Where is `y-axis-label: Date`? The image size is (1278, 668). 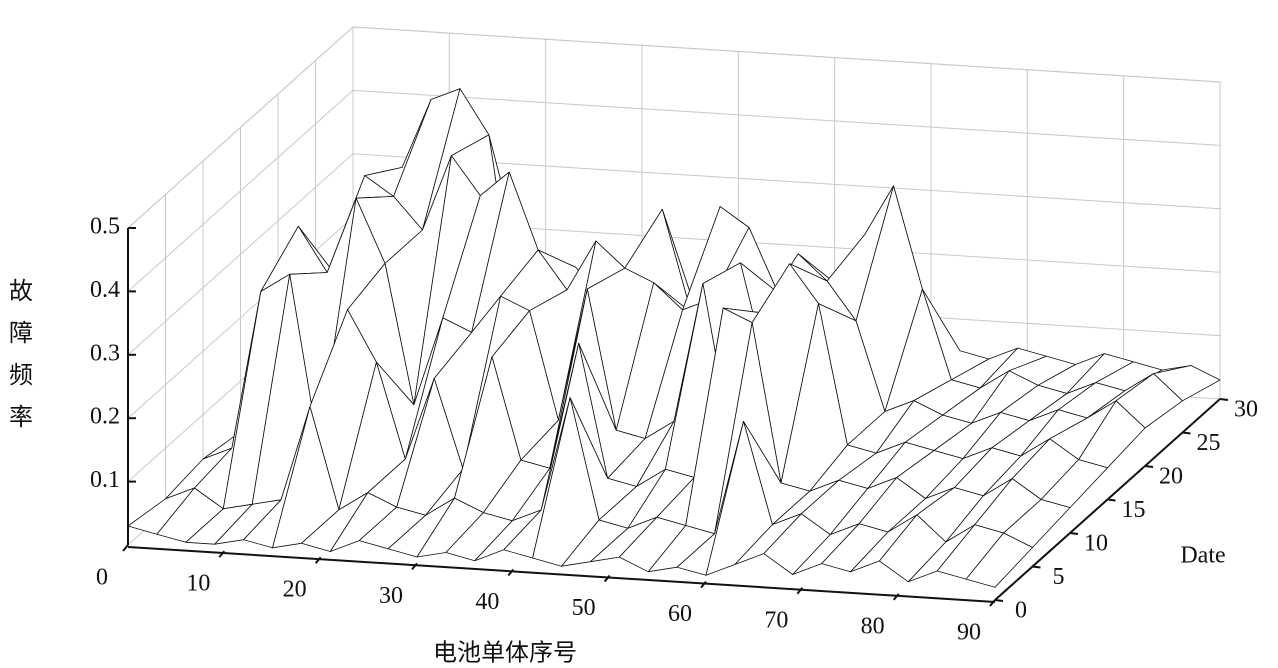
y-axis-label: Date is located at coordinates (1202, 556).